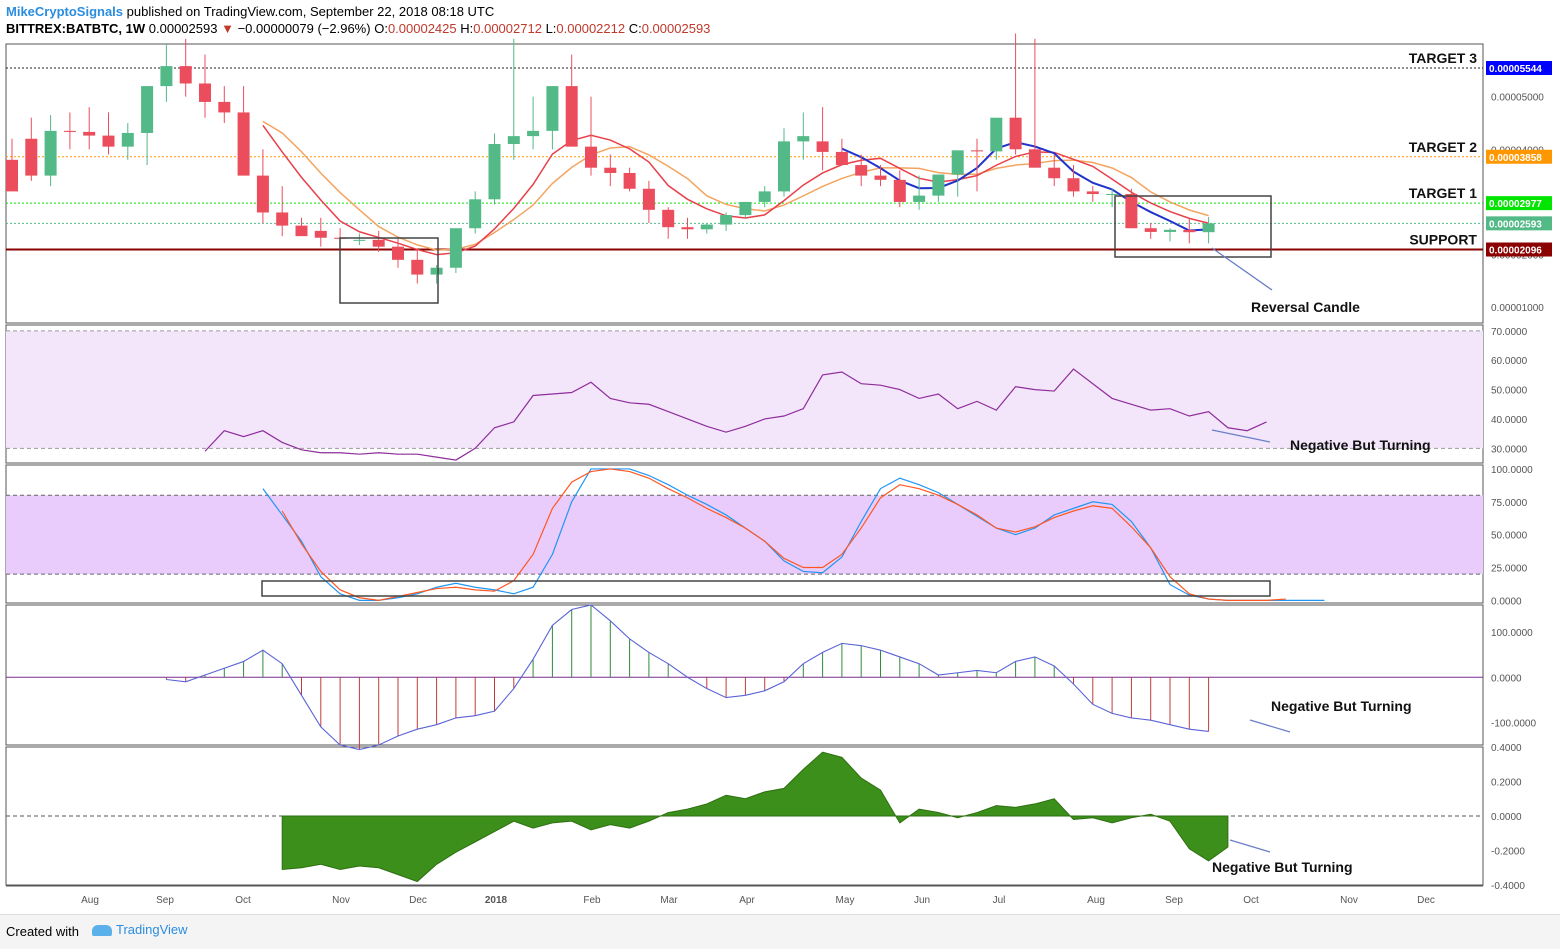 The width and height of the screenshot is (1560, 949). Describe the element at coordinates (747, 900) in the screenshot. I see `time-axis-label: Apr` at that location.